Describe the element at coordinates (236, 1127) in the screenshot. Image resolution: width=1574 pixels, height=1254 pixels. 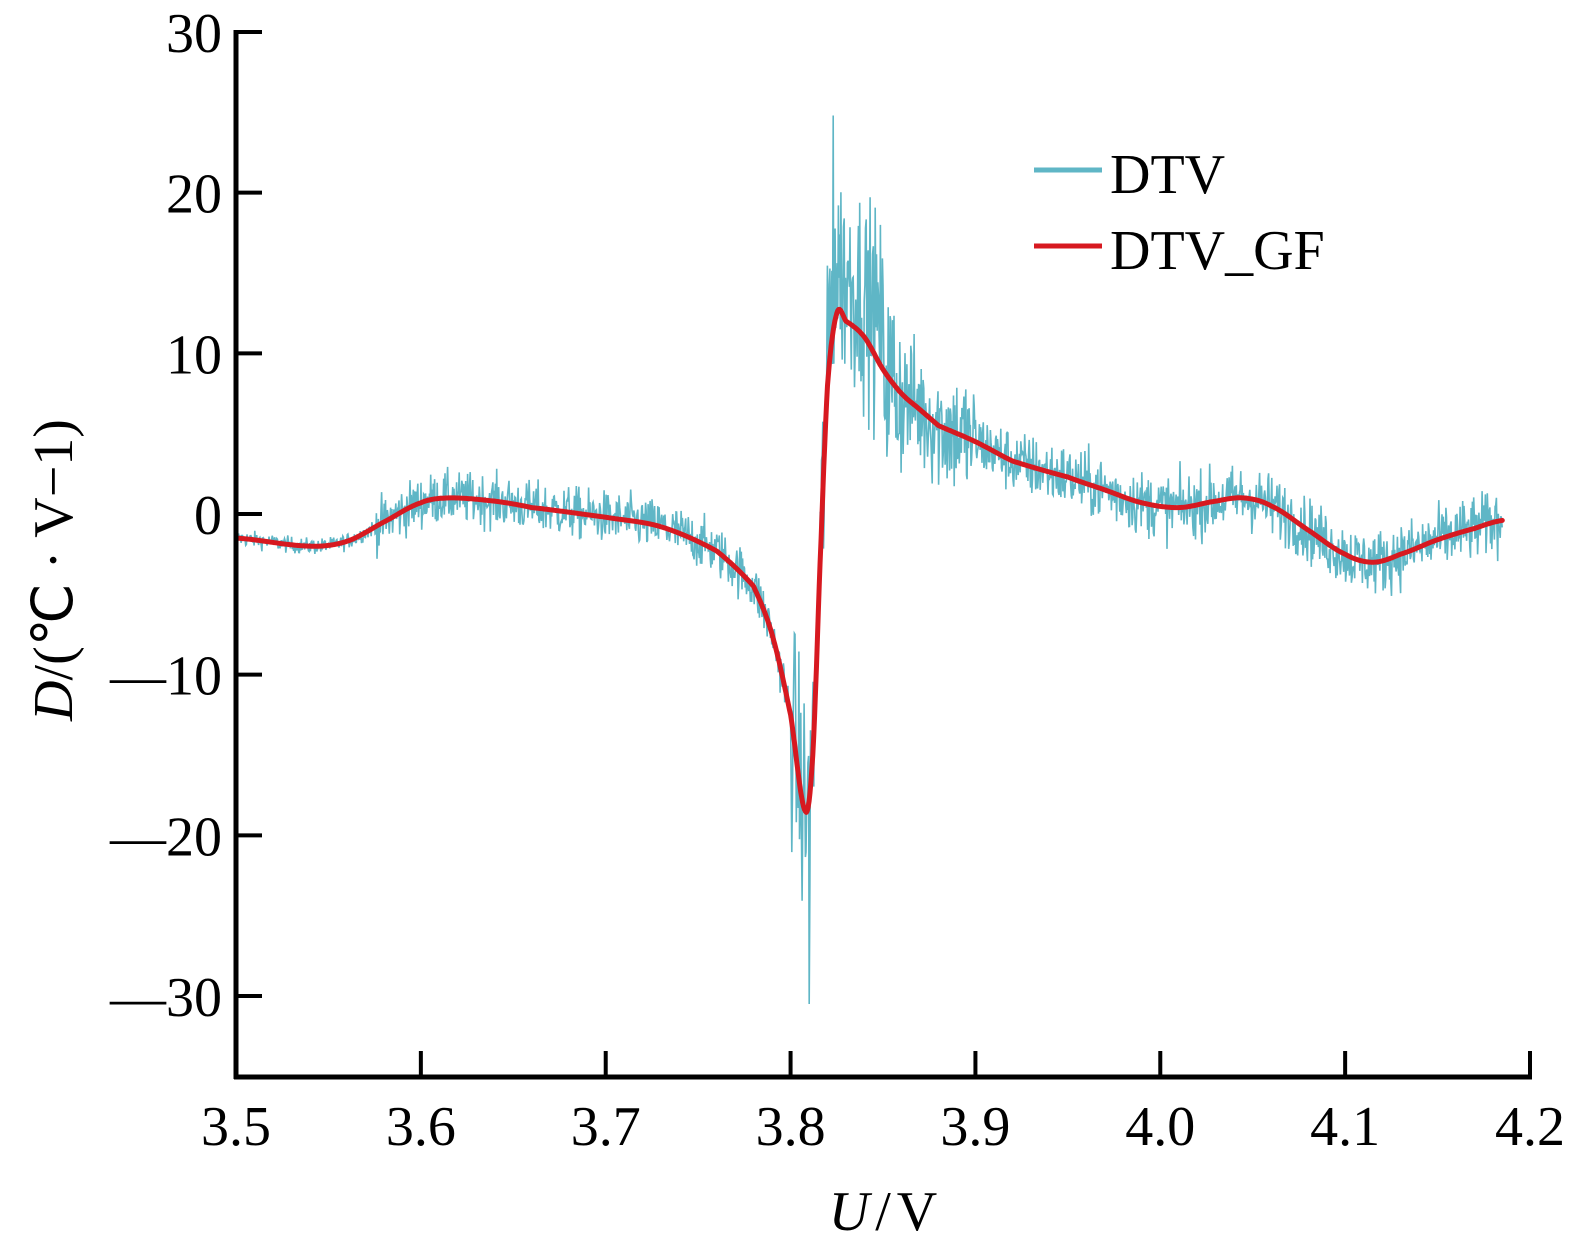
I see `x-tick-label: 3.5` at that location.